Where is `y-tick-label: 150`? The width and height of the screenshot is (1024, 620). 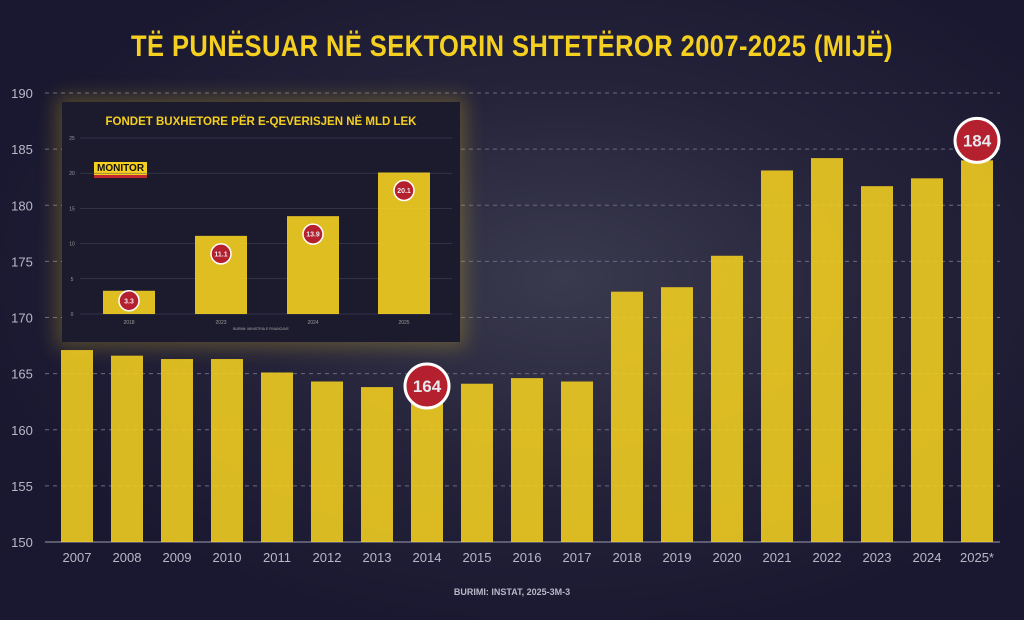
y-tick-label: 150 is located at coordinates (22, 542).